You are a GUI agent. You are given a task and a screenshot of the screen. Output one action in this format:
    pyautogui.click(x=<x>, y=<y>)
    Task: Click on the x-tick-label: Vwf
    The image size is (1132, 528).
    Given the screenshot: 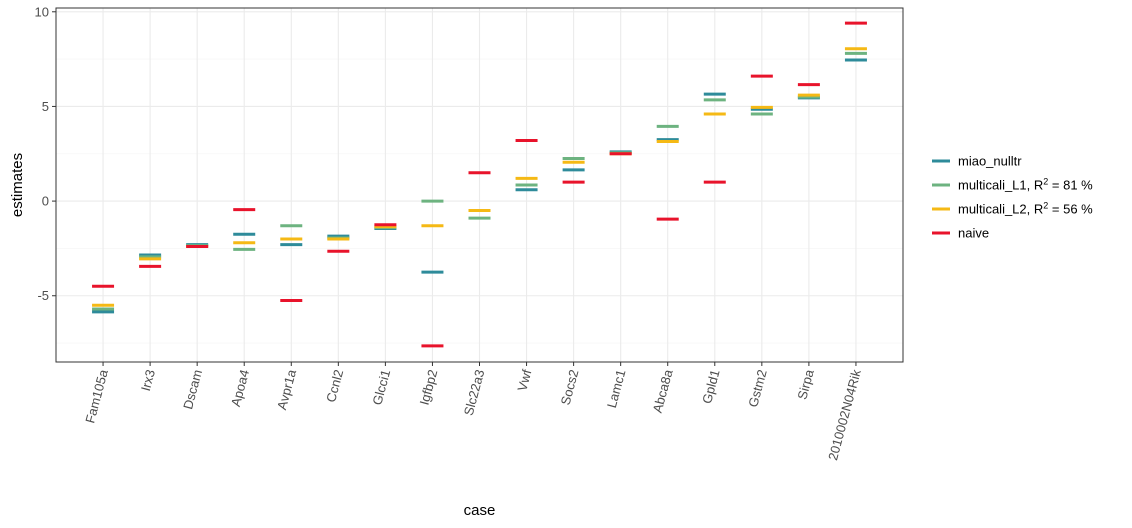 What is the action you would take?
    pyautogui.click(x=524, y=380)
    